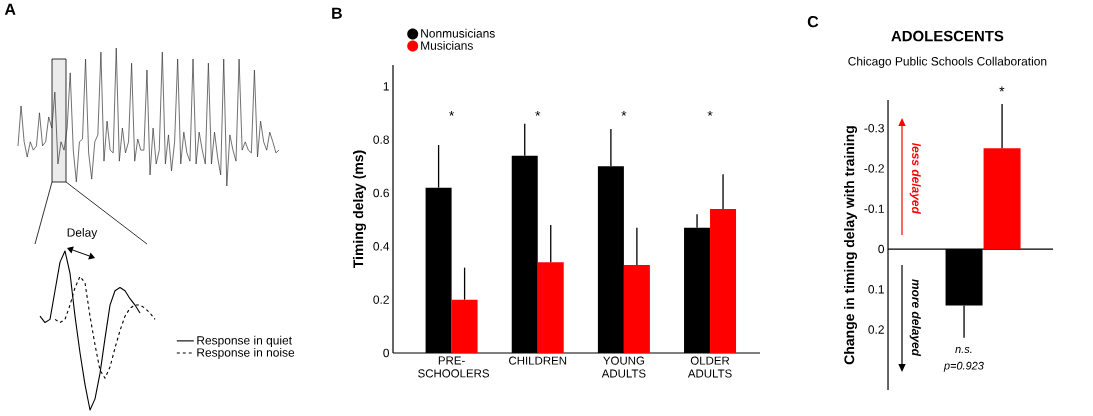 The image size is (1093, 416). Describe the element at coordinates (915, 178) in the screenshot. I see `annotation: less delayed` at that location.